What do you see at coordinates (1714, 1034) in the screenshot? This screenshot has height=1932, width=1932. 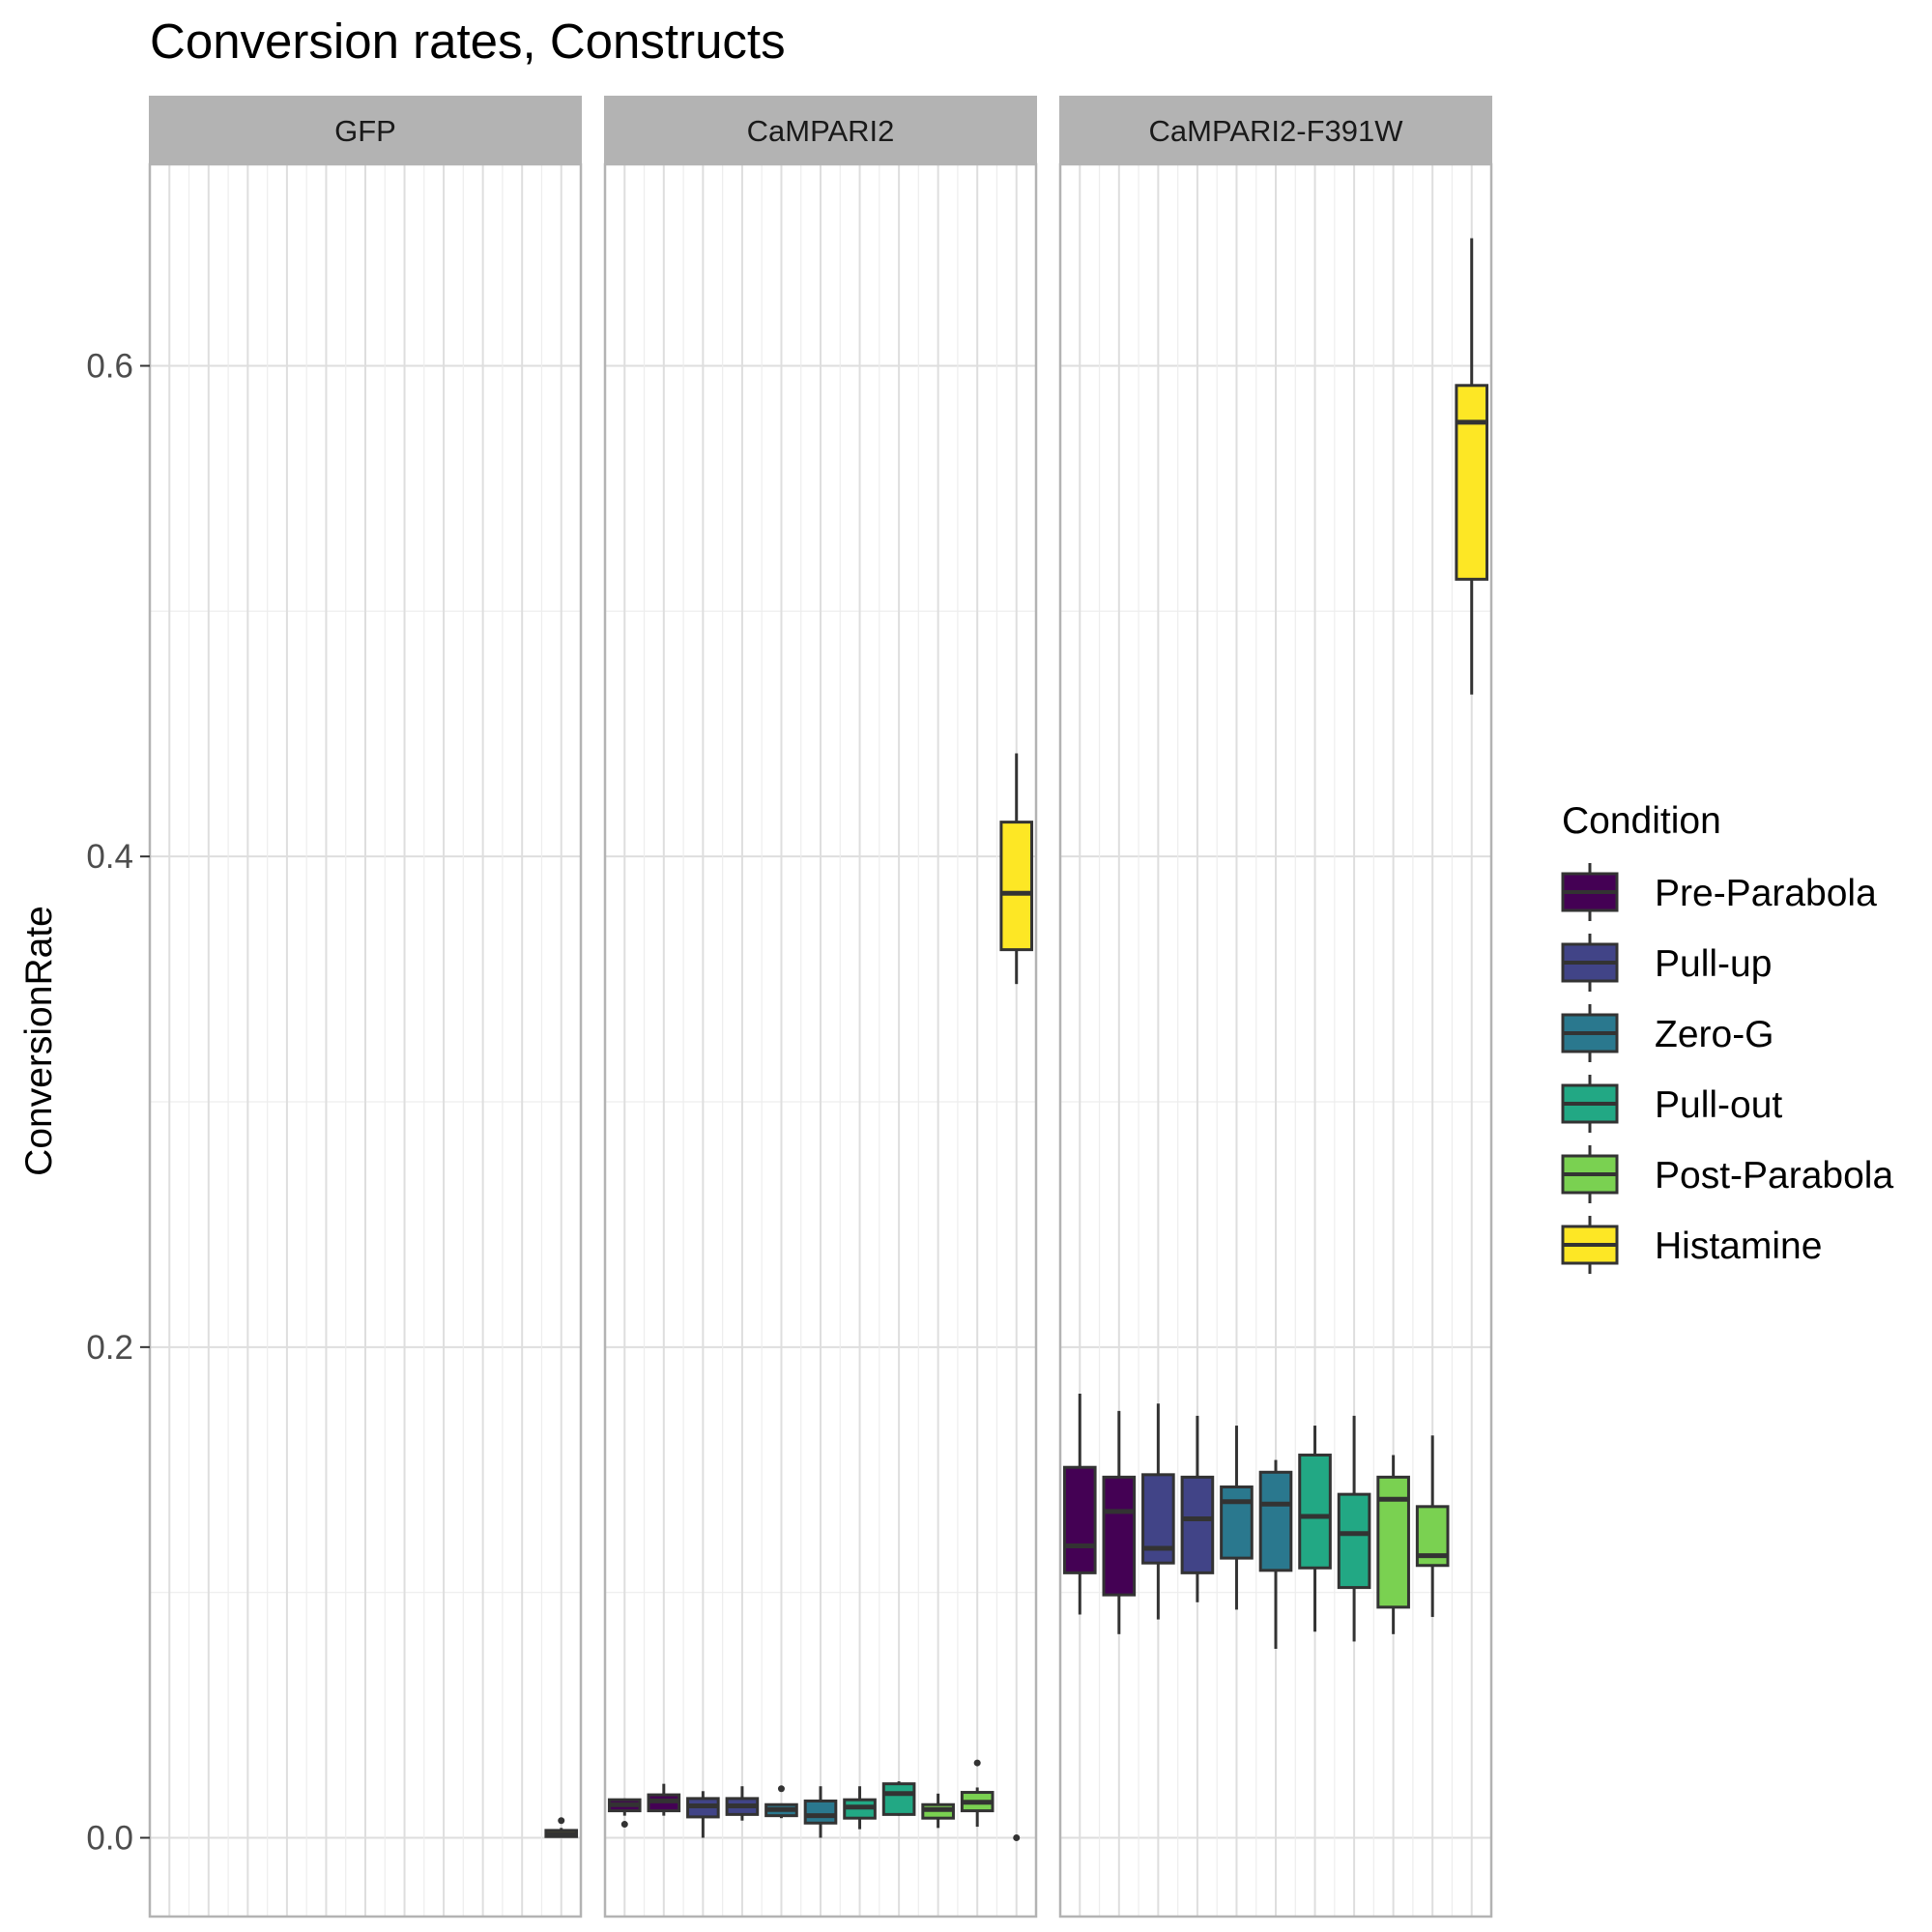 I see `legend-label: Zero-G` at bounding box center [1714, 1034].